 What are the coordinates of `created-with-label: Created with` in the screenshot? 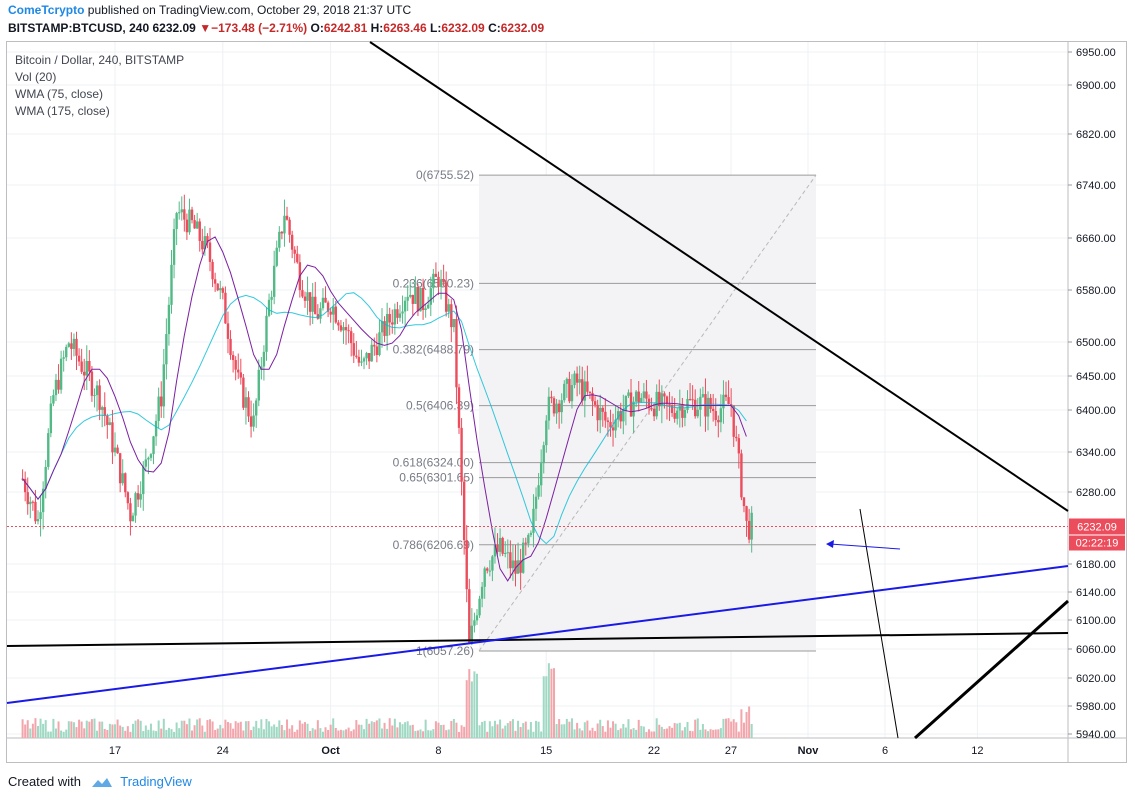 It's located at (44, 781).